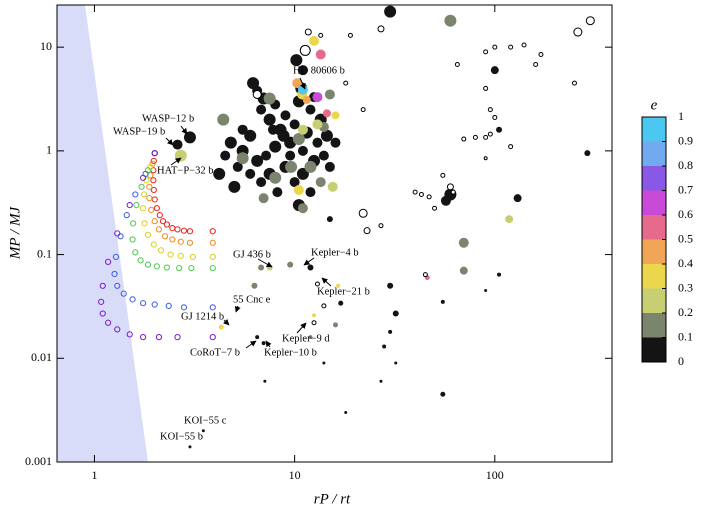 The height and width of the screenshot is (515, 705). What do you see at coordinates (205, 420) in the screenshot?
I see `annotation: KOI−55 c` at bounding box center [205, 420].